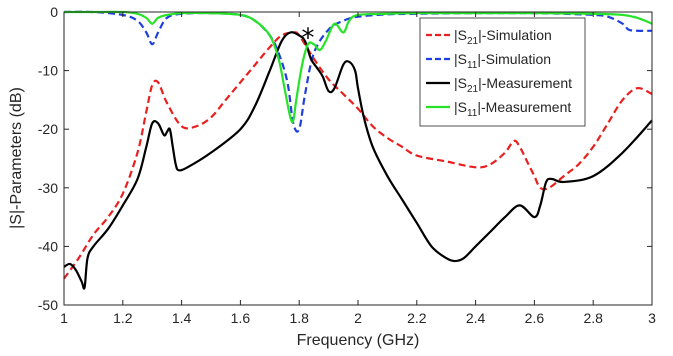  I want to click on y-tick-label: -30, so click(48, 188).